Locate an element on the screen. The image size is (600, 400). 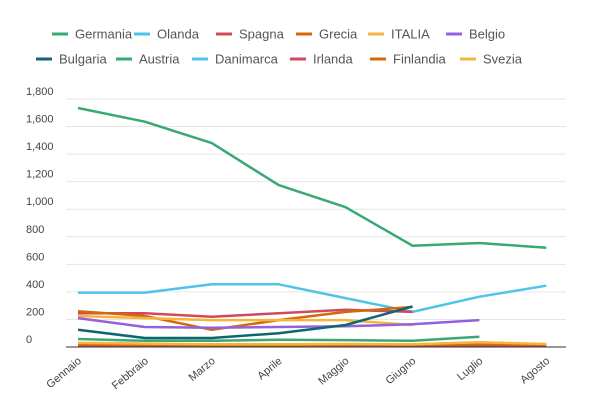
y-tick-label: 800 is located at coordinates (35, 230).